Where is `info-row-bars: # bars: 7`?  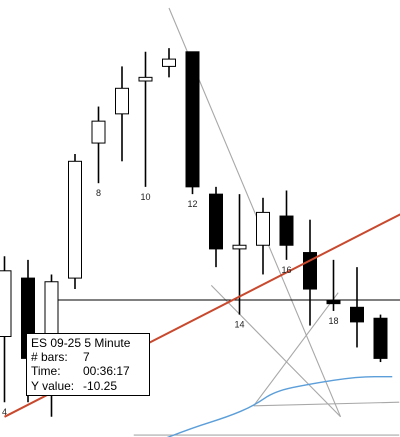 info-row-bars: # bars: 7 is located at coordinates (88, 357).